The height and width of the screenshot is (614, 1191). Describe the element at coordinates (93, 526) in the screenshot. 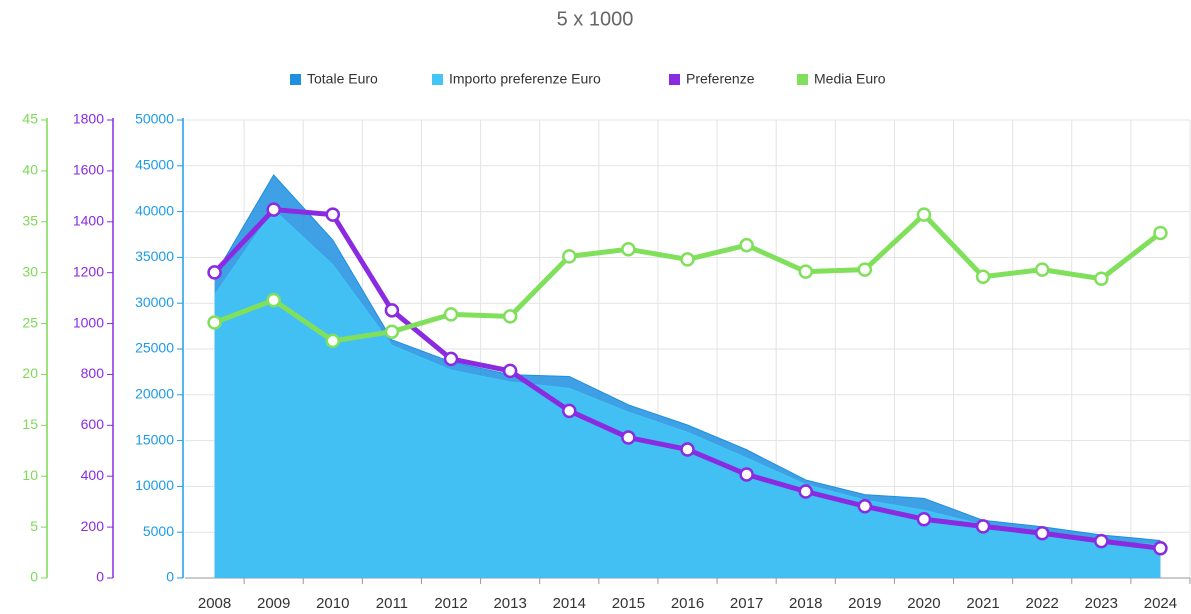

I see `y-tick-label: 200` at that location.